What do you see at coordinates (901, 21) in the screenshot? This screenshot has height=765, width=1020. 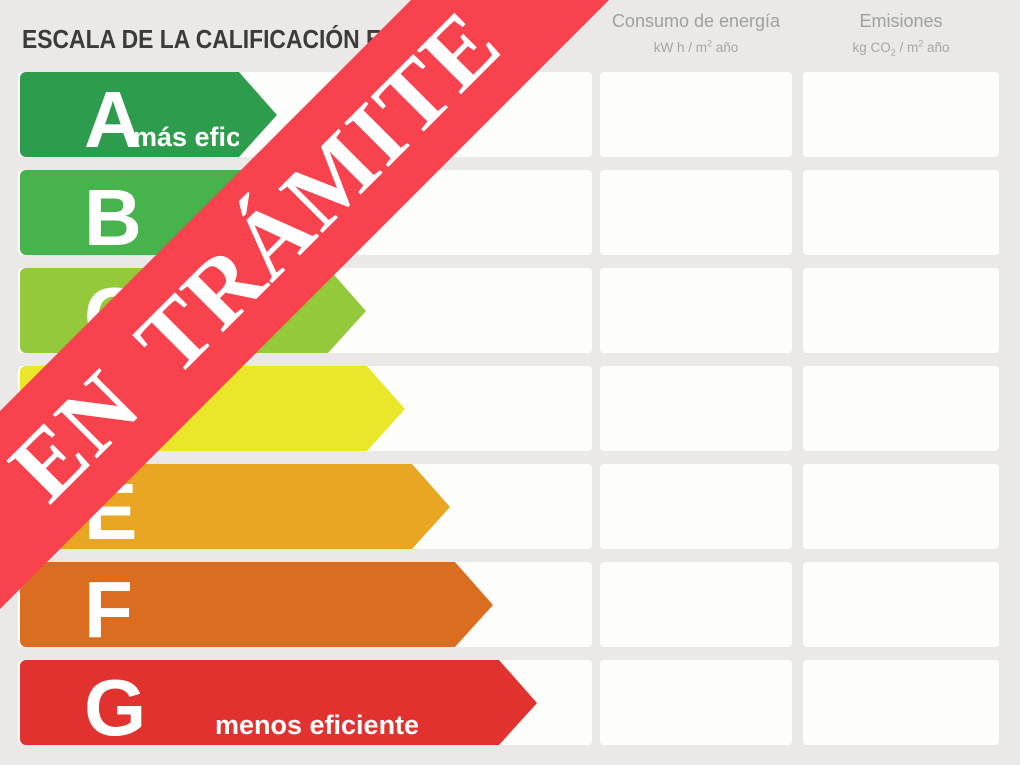 I see `column-header-emisiones: Emisiones` at bounding box center [901, 21].